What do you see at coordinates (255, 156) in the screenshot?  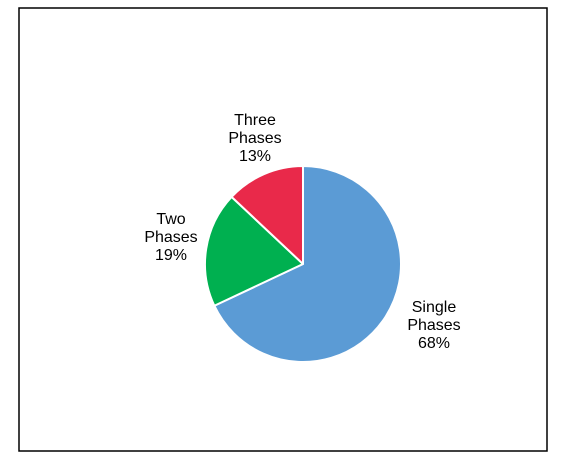 I see `slice-label-three-percent: 13%` at bounding box center [255, 156].